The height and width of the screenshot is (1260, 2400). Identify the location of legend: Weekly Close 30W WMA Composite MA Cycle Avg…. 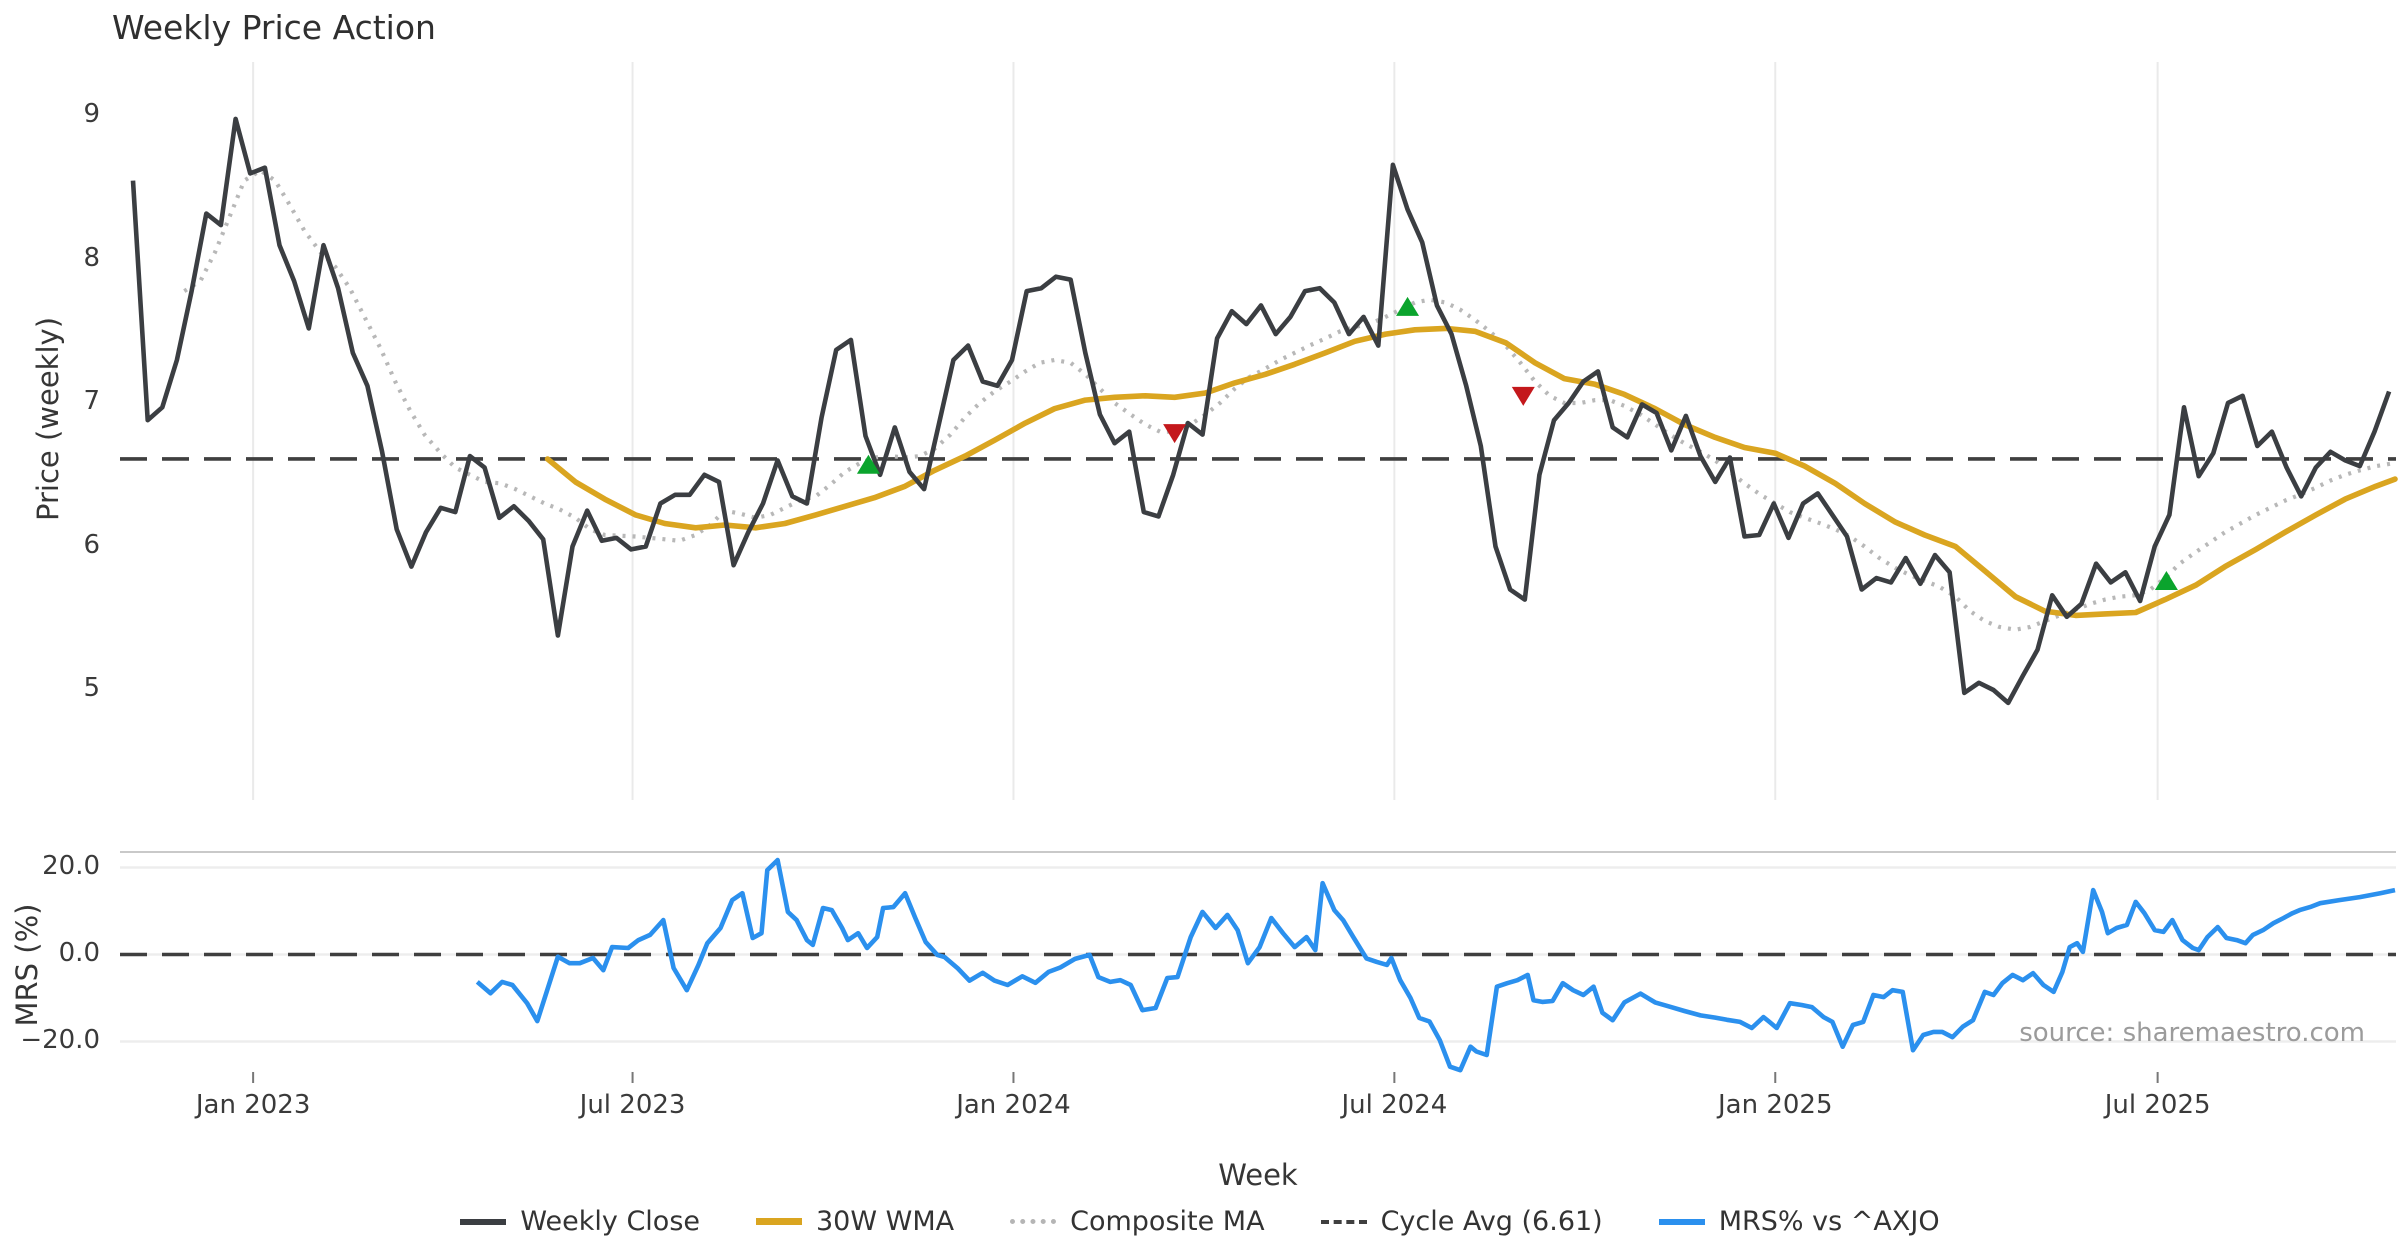
(1200, 1221).